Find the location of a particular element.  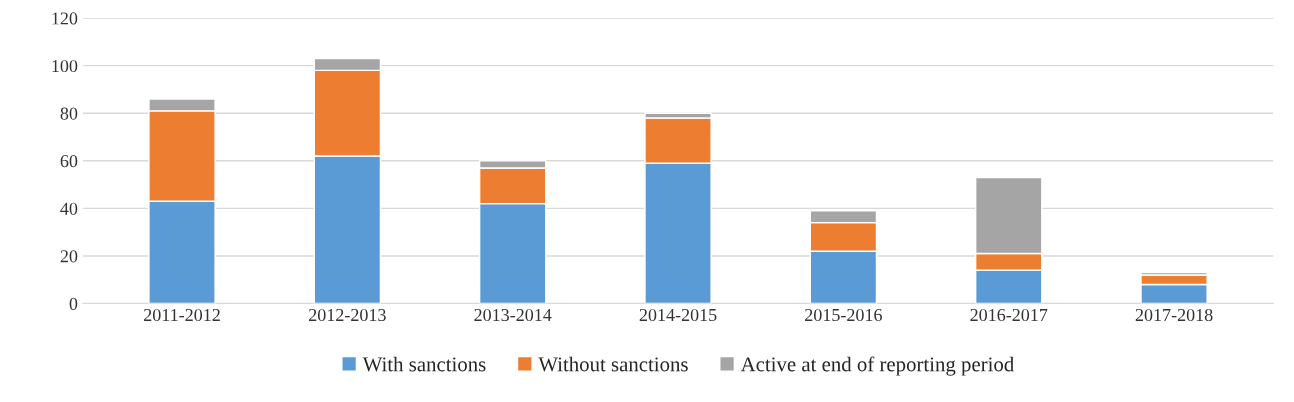

y-tick-label: 120 is located at coordinates (65, 18).